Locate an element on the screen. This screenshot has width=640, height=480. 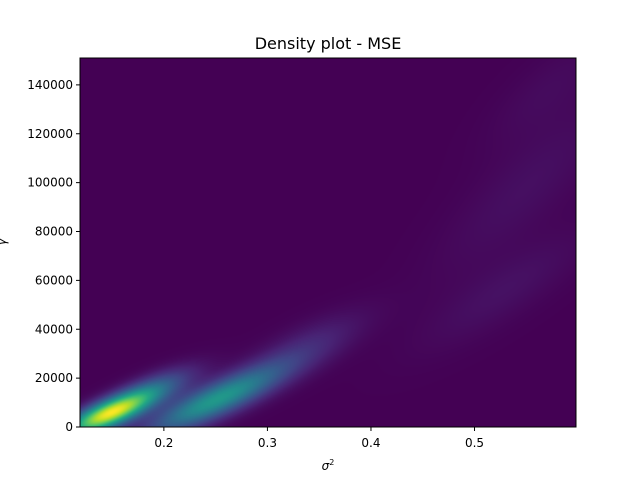
y-tick-label: 140000 is located at coordinates (50, 85).